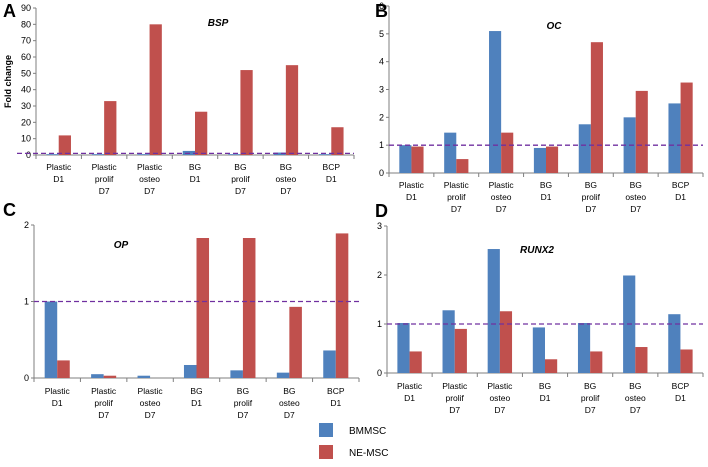 The width and height of the screenshot is (708, 467). I want to click on y-tick-label: 30, so click(26, 106).